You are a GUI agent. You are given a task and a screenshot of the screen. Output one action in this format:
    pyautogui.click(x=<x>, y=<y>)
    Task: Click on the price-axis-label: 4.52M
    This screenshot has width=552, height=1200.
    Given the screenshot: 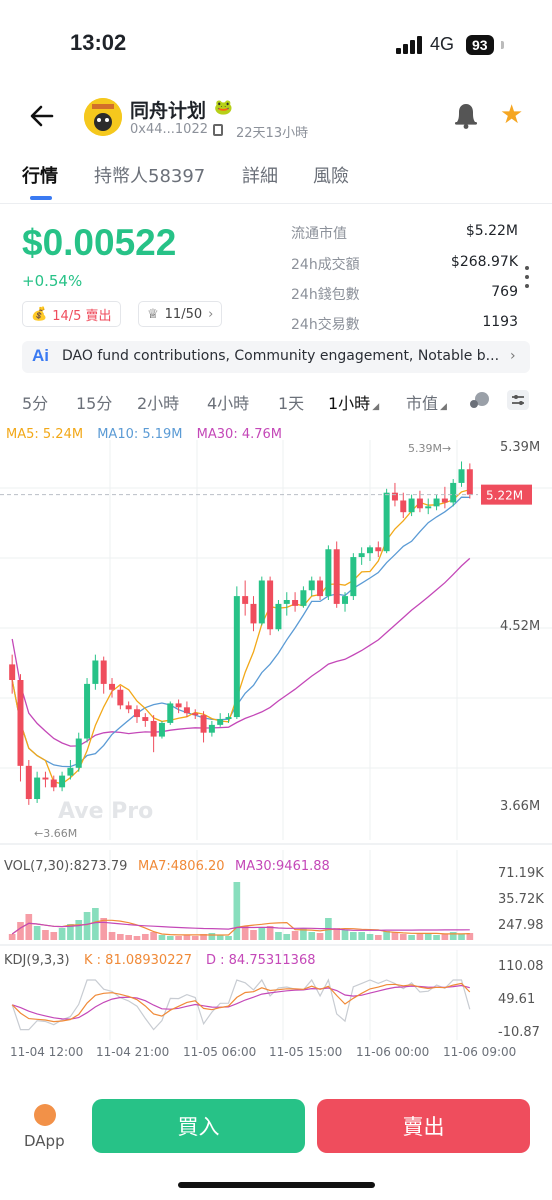 What is the action you would take?
    pyautogui.click(x=520, y=626)
    